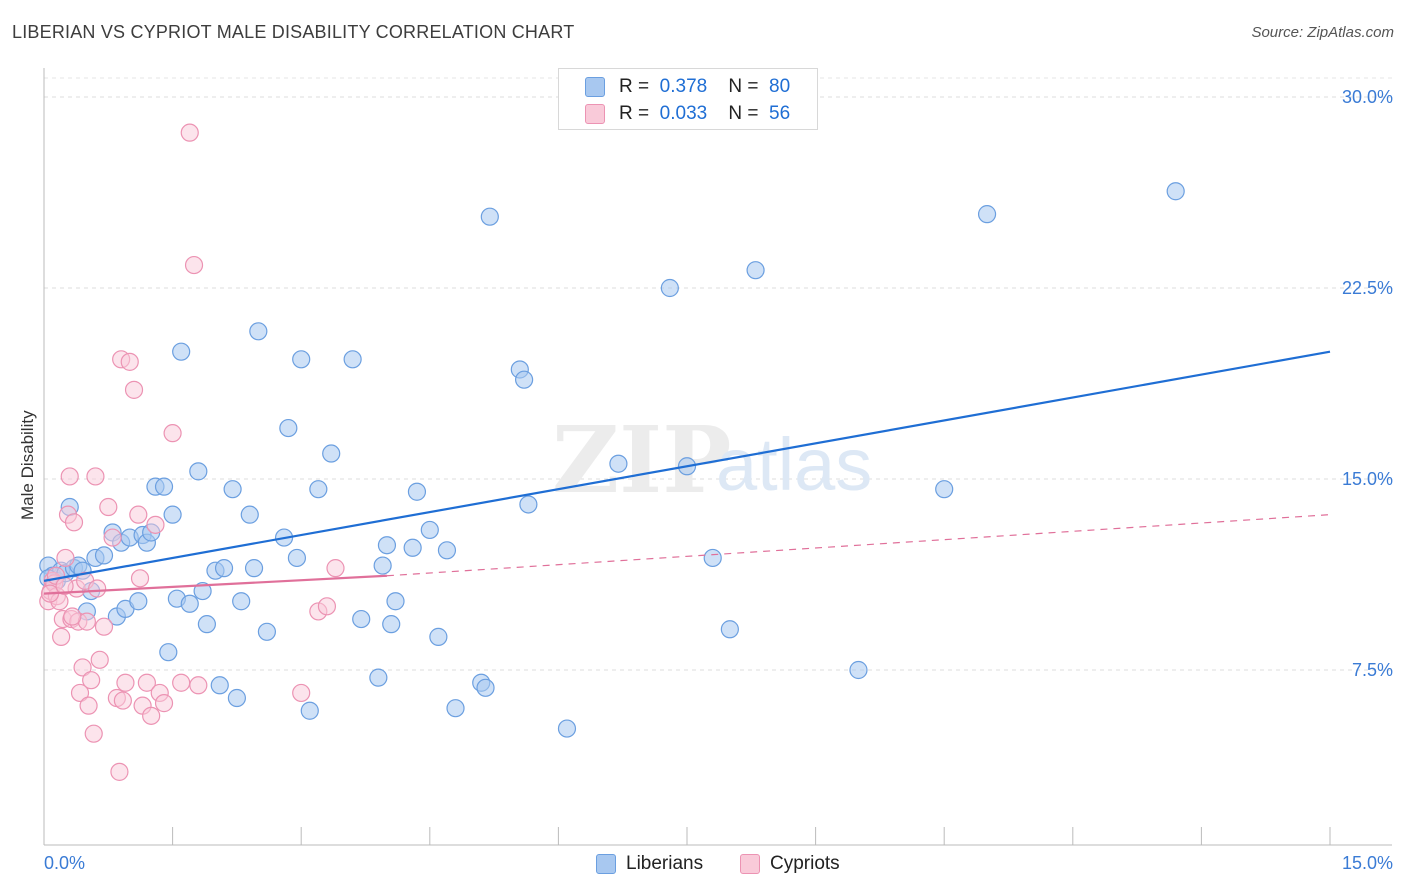 The image size is (1406, 892). I want to click on watermark-zip: ZIP, so click(641, 460).